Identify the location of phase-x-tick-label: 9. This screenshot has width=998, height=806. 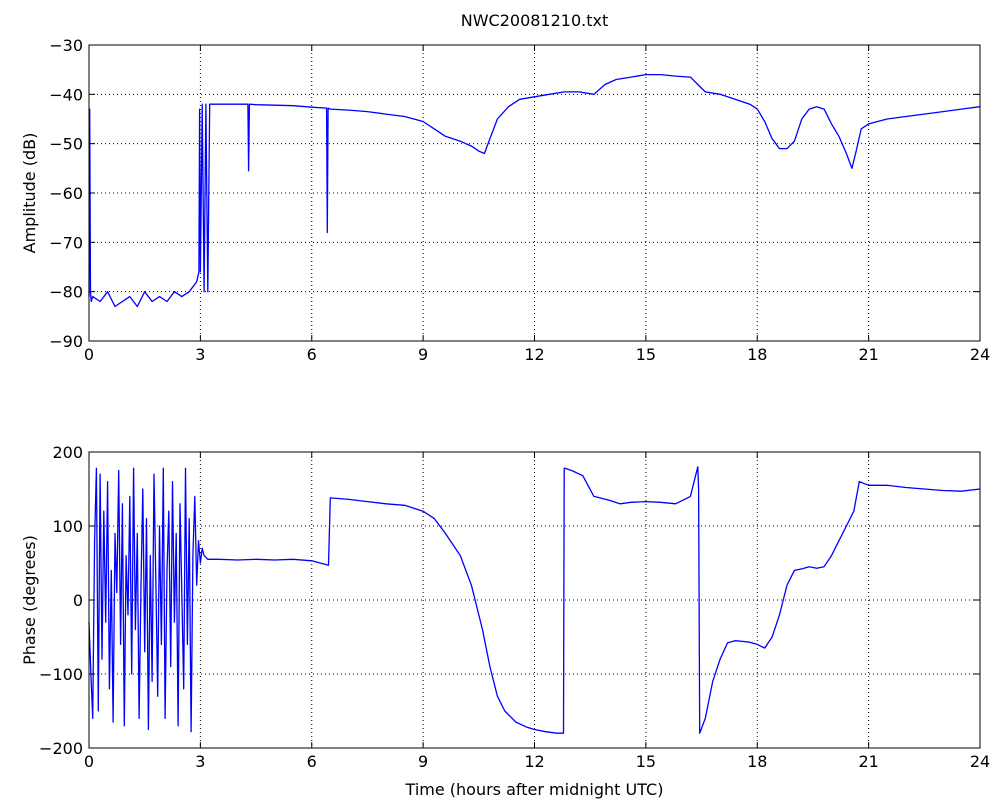
(423, 761).